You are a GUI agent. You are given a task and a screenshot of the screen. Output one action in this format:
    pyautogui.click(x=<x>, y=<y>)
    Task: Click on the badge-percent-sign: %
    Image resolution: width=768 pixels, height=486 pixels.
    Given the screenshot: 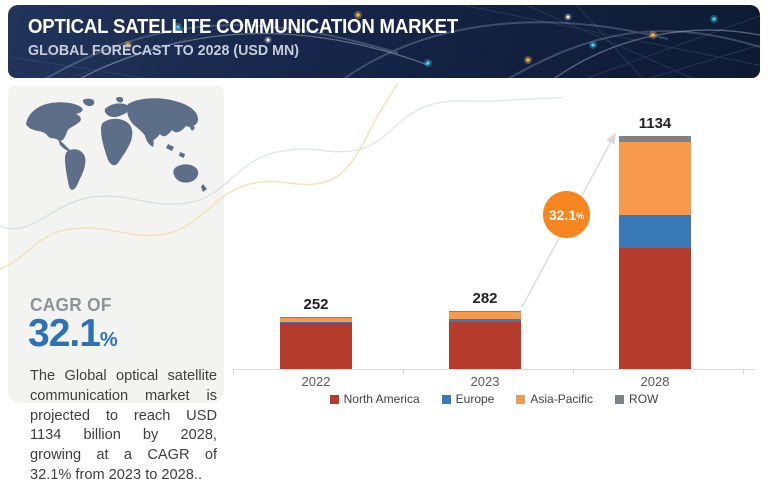 What is the action you would take?
    pyautogui.click(x=580, y=216)
    